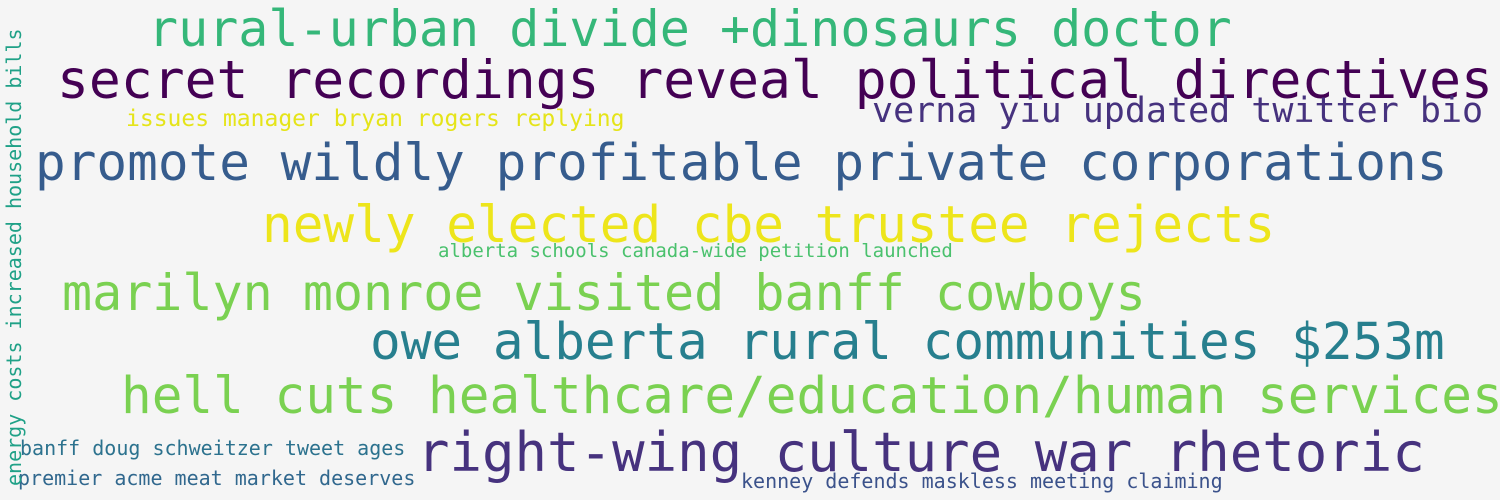  I want to click on word-banff-doug: banff doug schweitzer tweet ages, so click(213, 448).